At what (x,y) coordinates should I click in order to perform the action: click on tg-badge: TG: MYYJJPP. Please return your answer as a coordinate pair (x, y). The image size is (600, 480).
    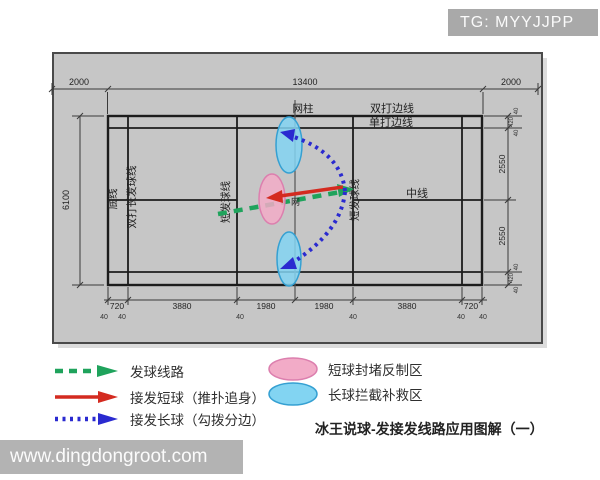
    Looking at the image, I should click on (523, 22).